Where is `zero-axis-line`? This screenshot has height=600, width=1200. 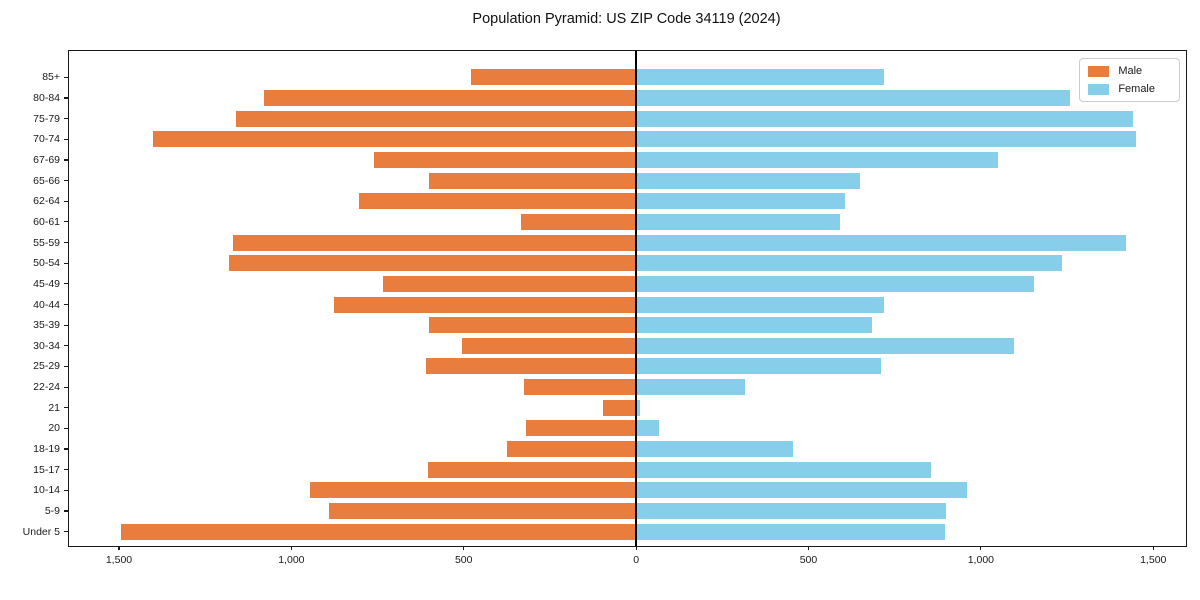
zero-axis-line is located at coordinates (636, 298).